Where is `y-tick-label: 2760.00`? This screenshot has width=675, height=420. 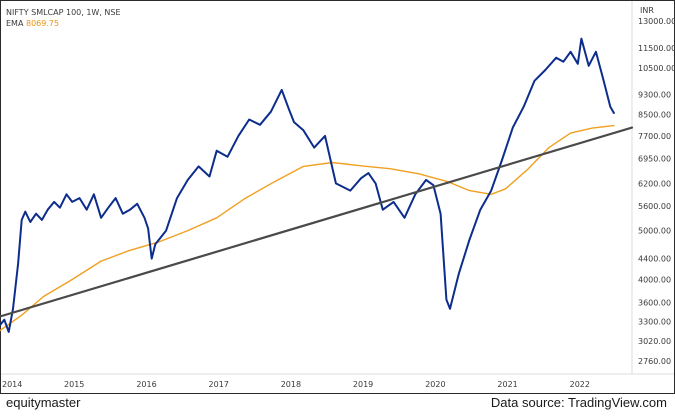 y-tick-label: 2760.00 is located at coordinates (654, 361).